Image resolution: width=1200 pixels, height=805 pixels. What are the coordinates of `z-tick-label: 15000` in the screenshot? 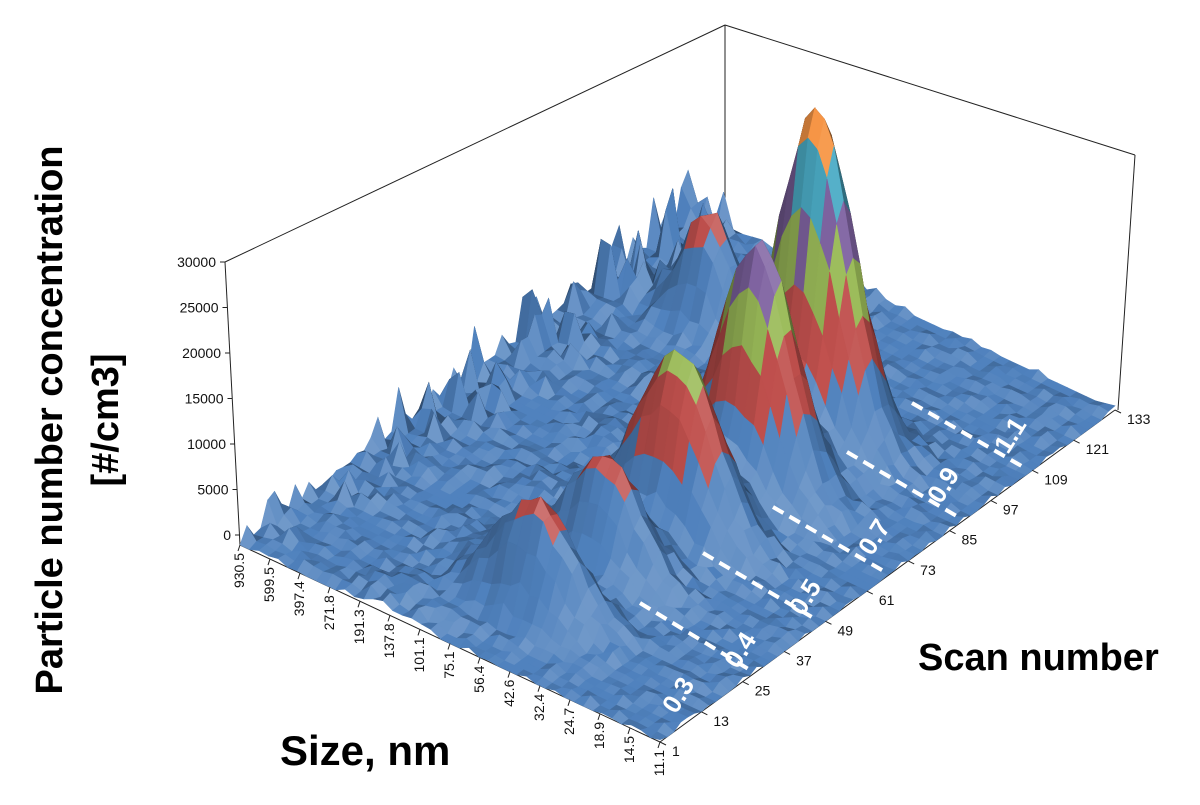 It's located at (204, 399).